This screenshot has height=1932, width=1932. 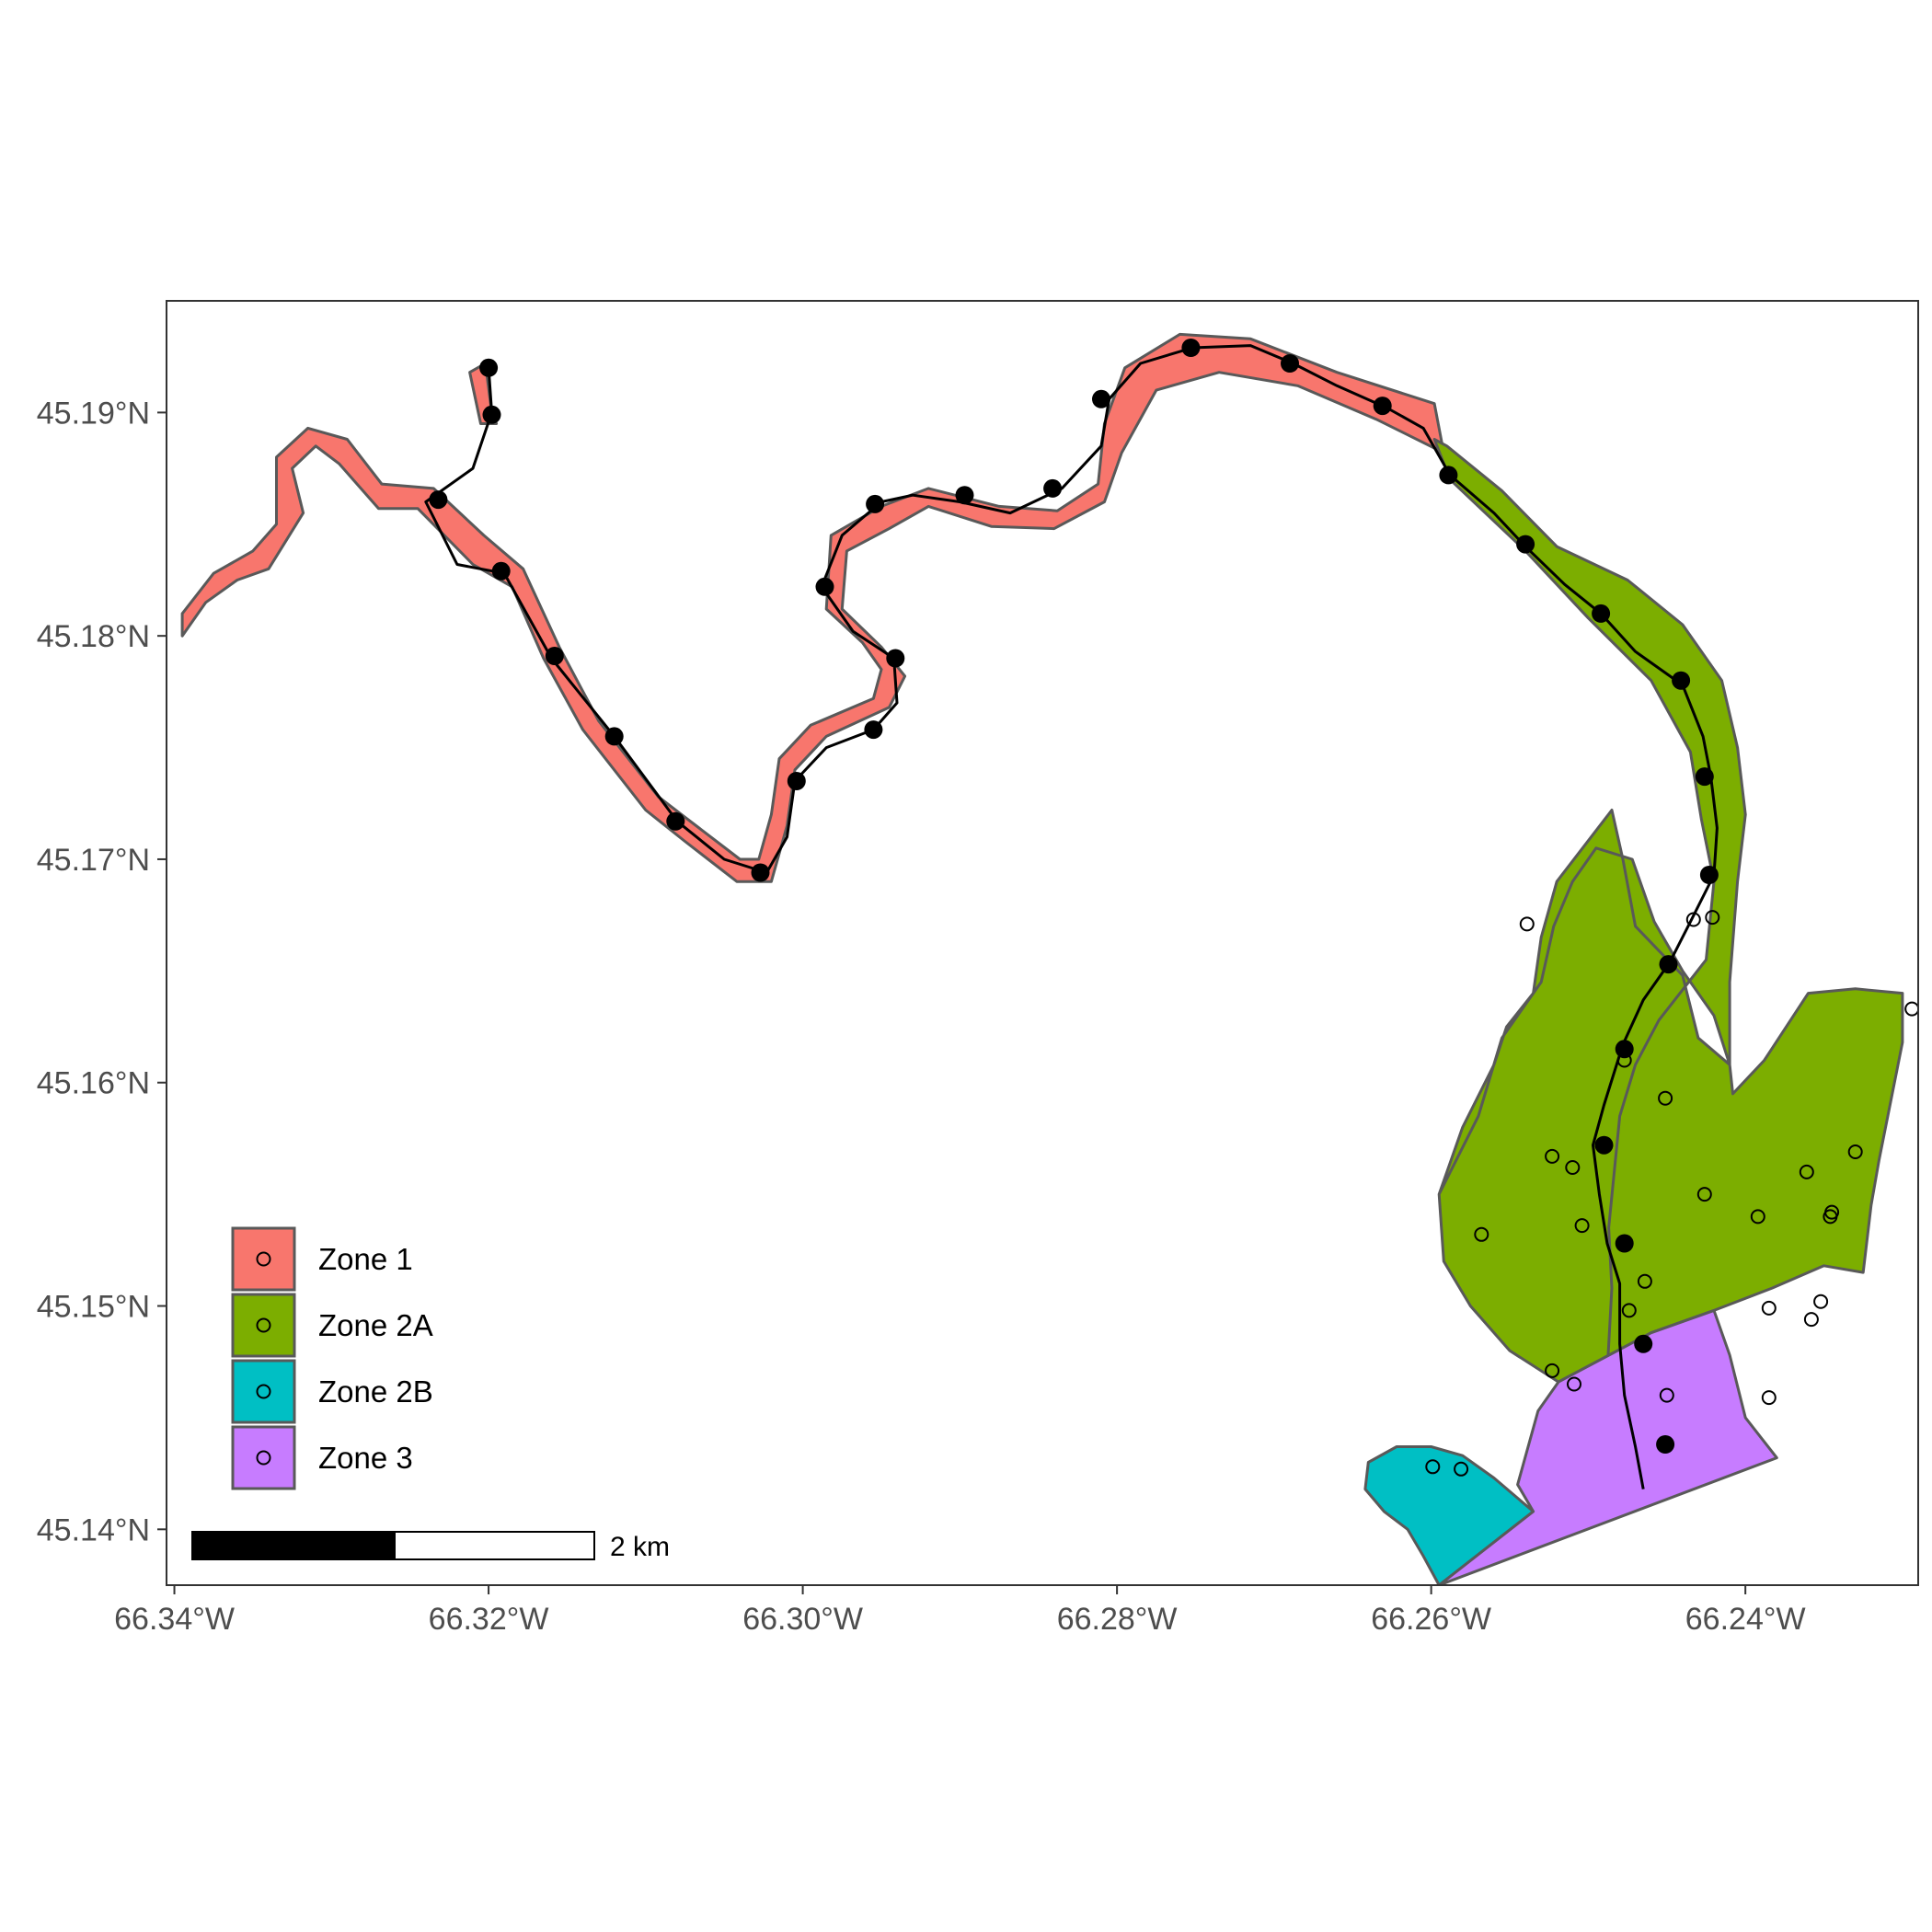 I want to click on y-tick-label: 45.19°N, so click(x=93, y=413).